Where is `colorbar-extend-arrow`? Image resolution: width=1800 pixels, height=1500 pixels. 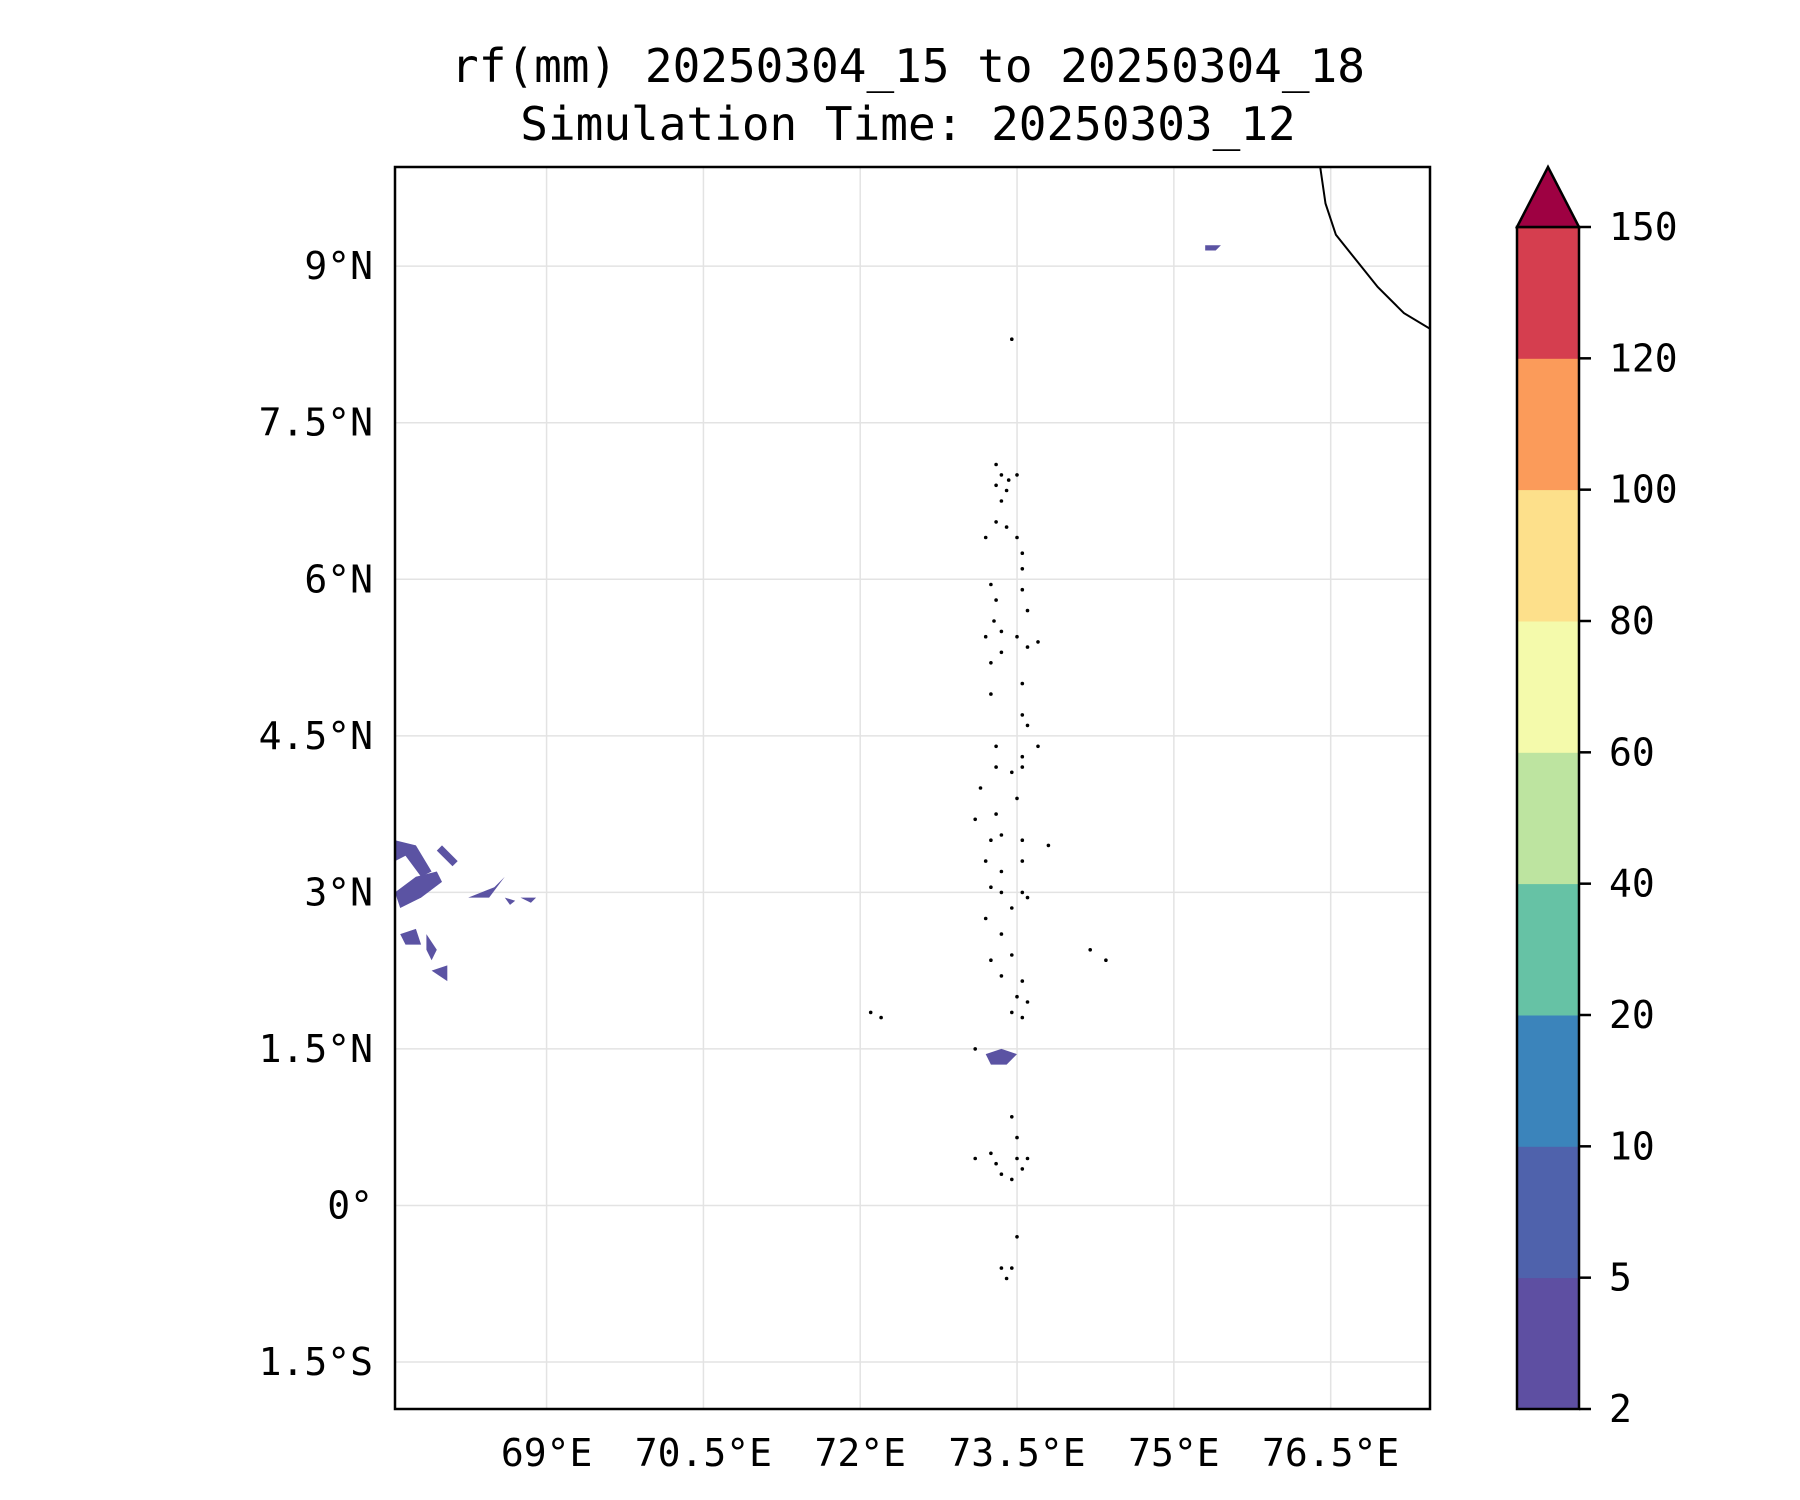 colorbar-extend-arrow is located at coordinates (1548, 196).